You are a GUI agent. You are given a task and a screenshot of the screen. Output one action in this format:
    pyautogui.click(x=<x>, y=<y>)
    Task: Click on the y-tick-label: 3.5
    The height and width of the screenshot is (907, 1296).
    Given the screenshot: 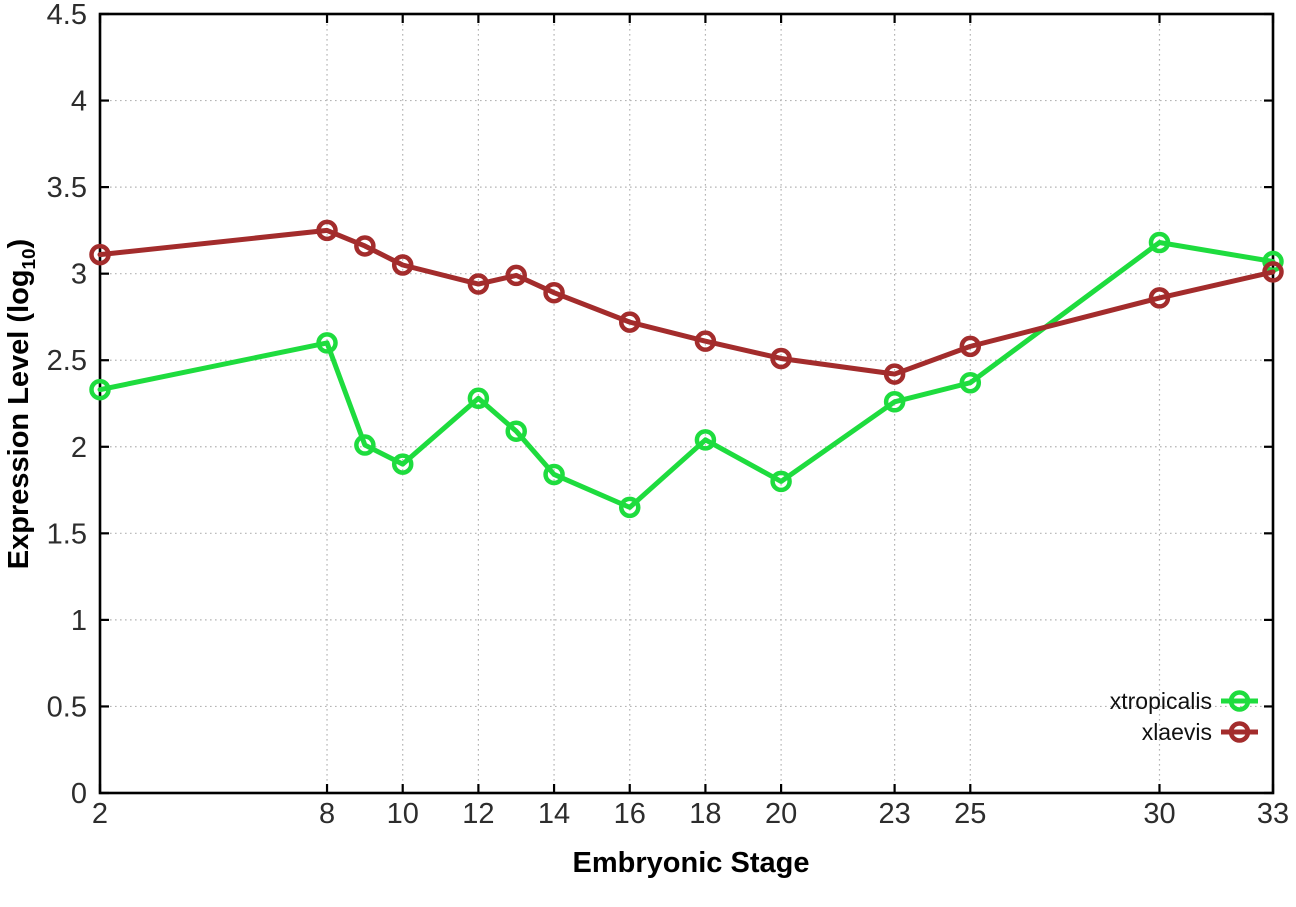 What is the action you would take?
    pyautogui.click(x=67, y=188)
    